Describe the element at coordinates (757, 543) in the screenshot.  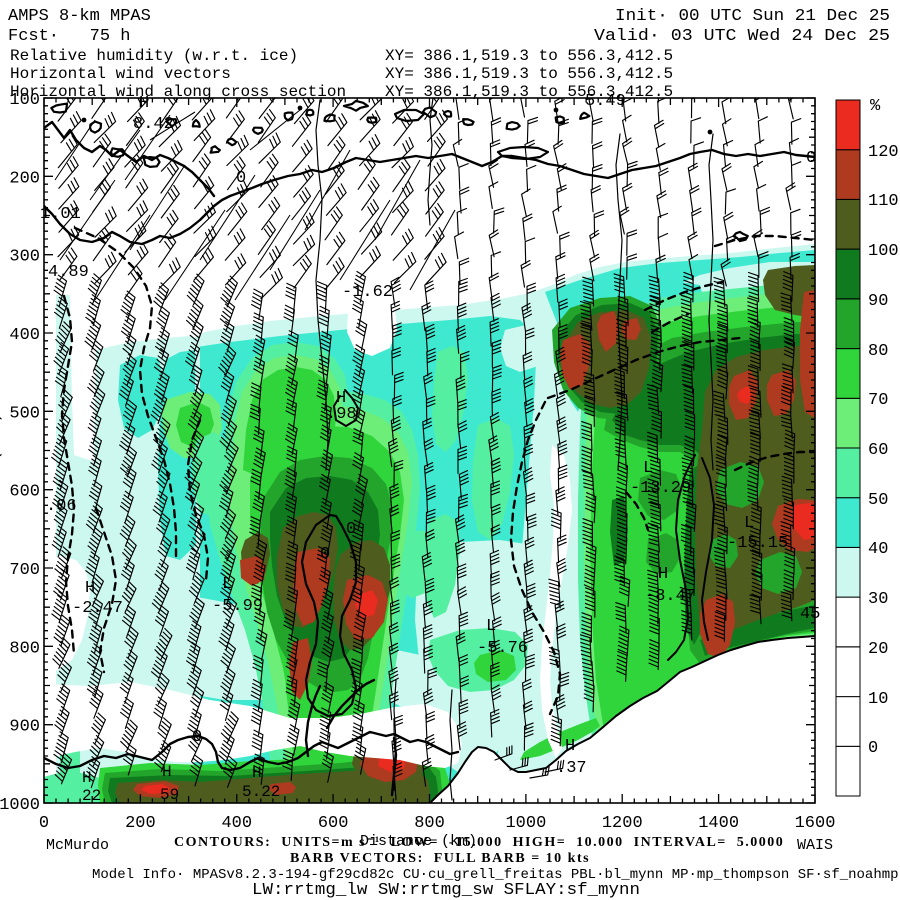
I see `svg-text: -15.15` at that location.